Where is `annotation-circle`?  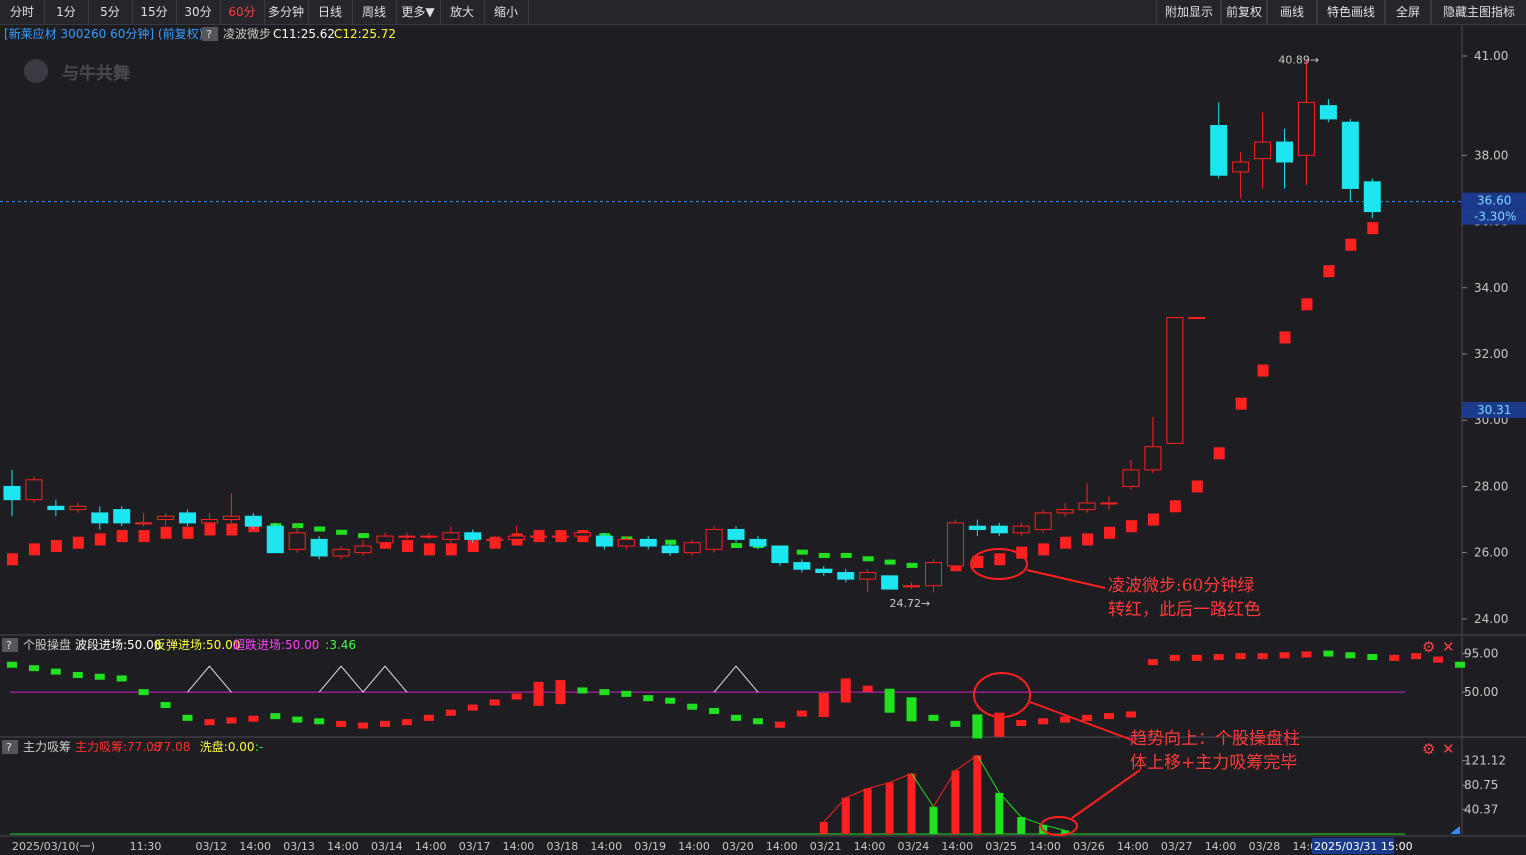 annotation-circle is located at coordinates (999, 564).